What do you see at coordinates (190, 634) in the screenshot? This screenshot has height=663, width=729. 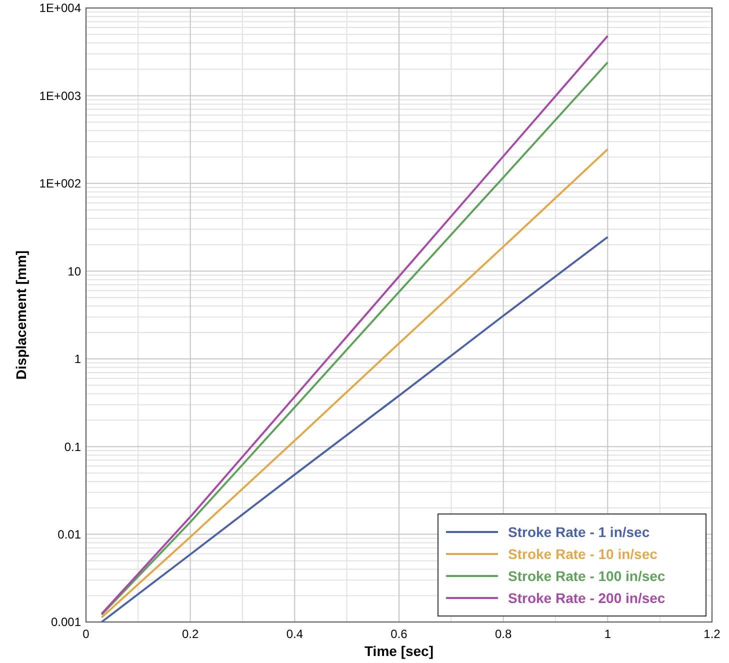 I see `x-tick-label: 0.2` at bounding box center [190, 634].